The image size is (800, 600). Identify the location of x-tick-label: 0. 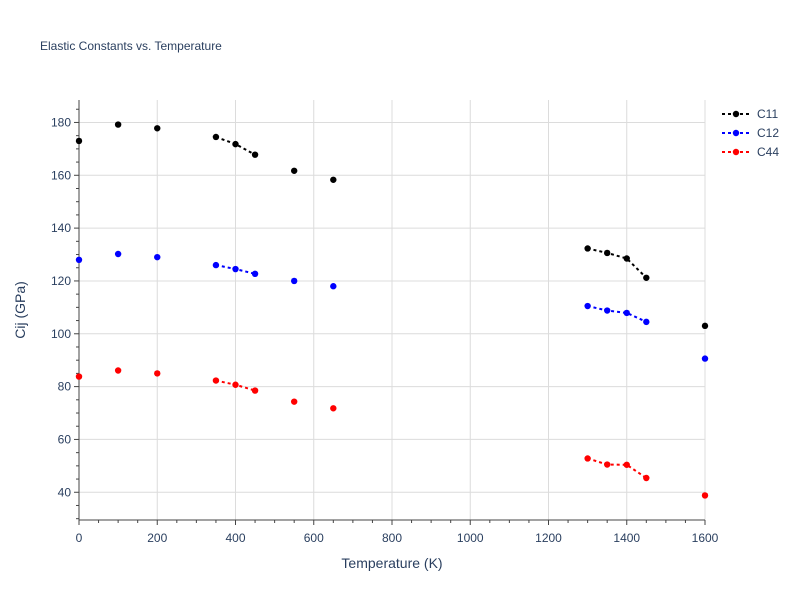
(79, 538).